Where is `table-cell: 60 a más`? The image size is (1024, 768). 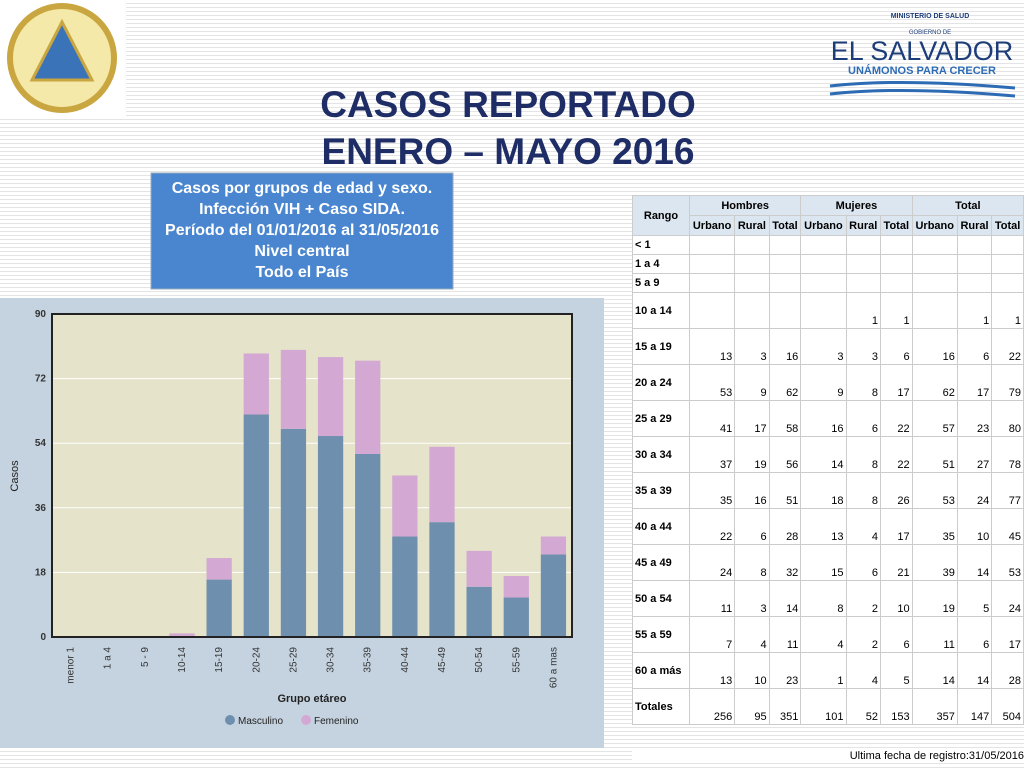
table-cell: 60 a más is located at coordinates (661, 670).